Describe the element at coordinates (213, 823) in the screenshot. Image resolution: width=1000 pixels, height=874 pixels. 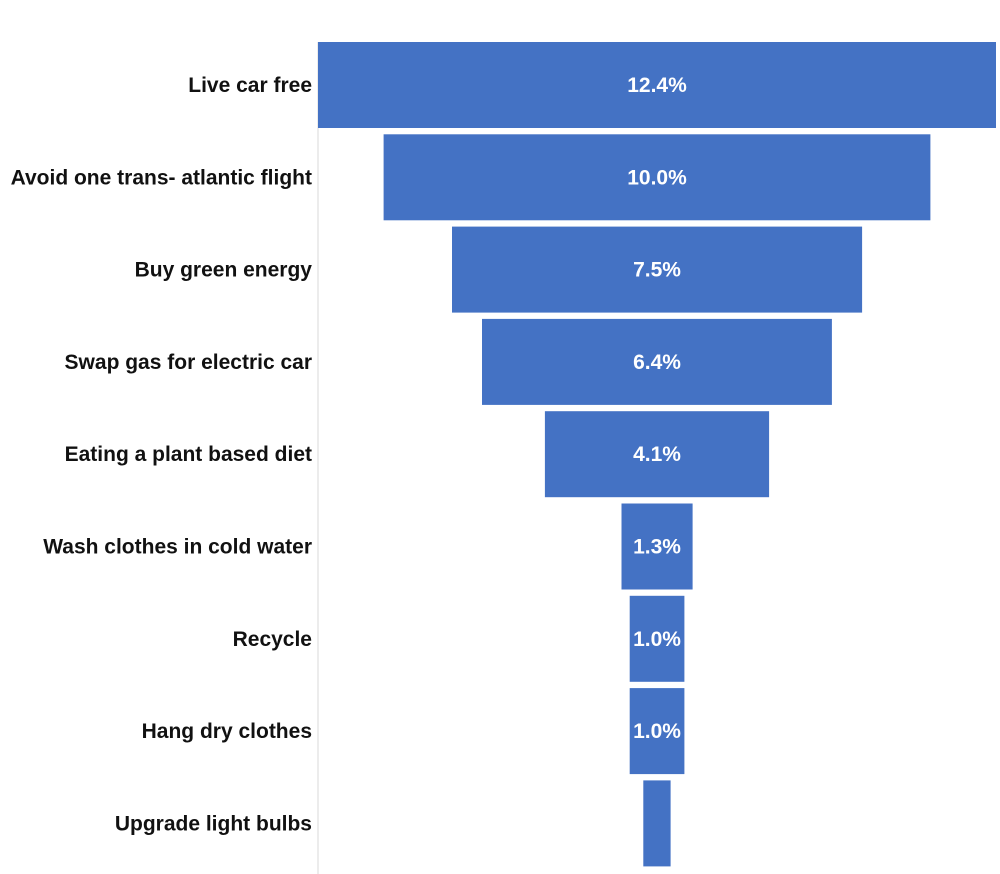
I see `category-label: Upgrade light bulbs` at that location.